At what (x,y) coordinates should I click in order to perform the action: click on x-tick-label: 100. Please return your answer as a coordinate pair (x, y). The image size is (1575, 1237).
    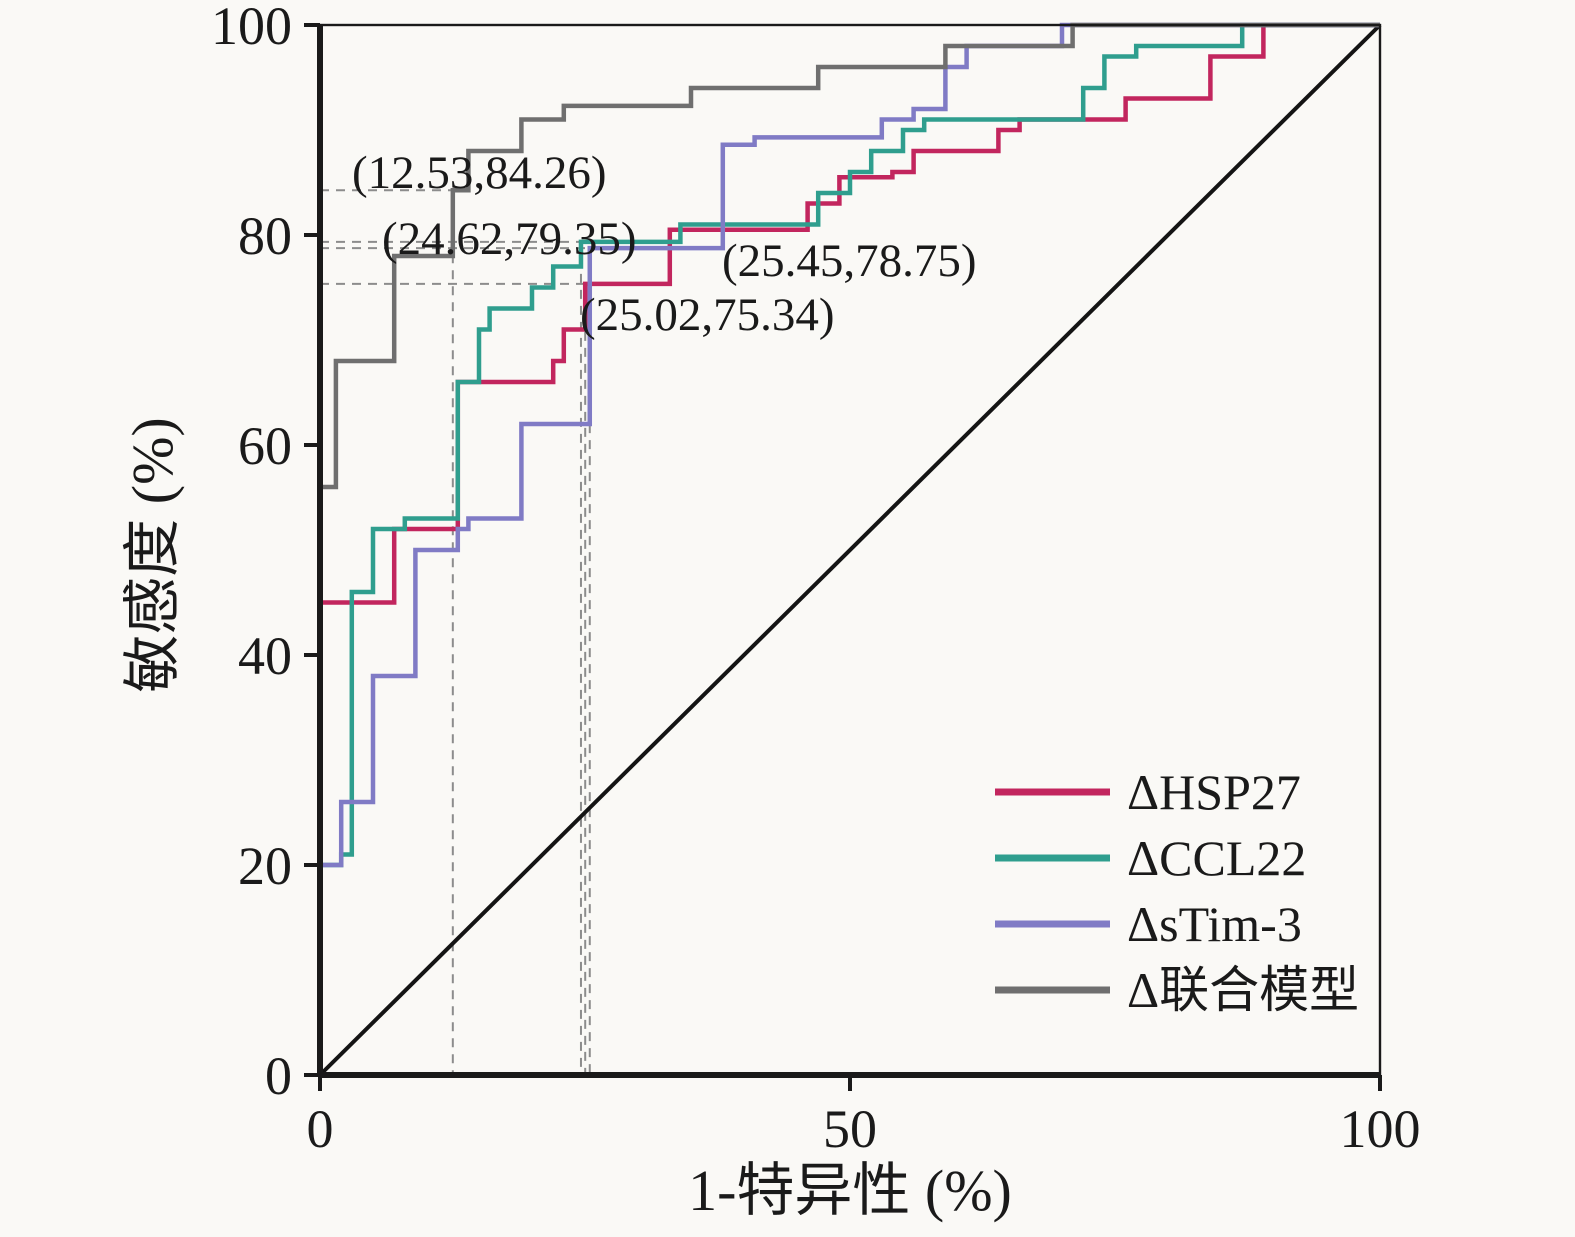
    Looking at the image, I should click on (1380, 1129).